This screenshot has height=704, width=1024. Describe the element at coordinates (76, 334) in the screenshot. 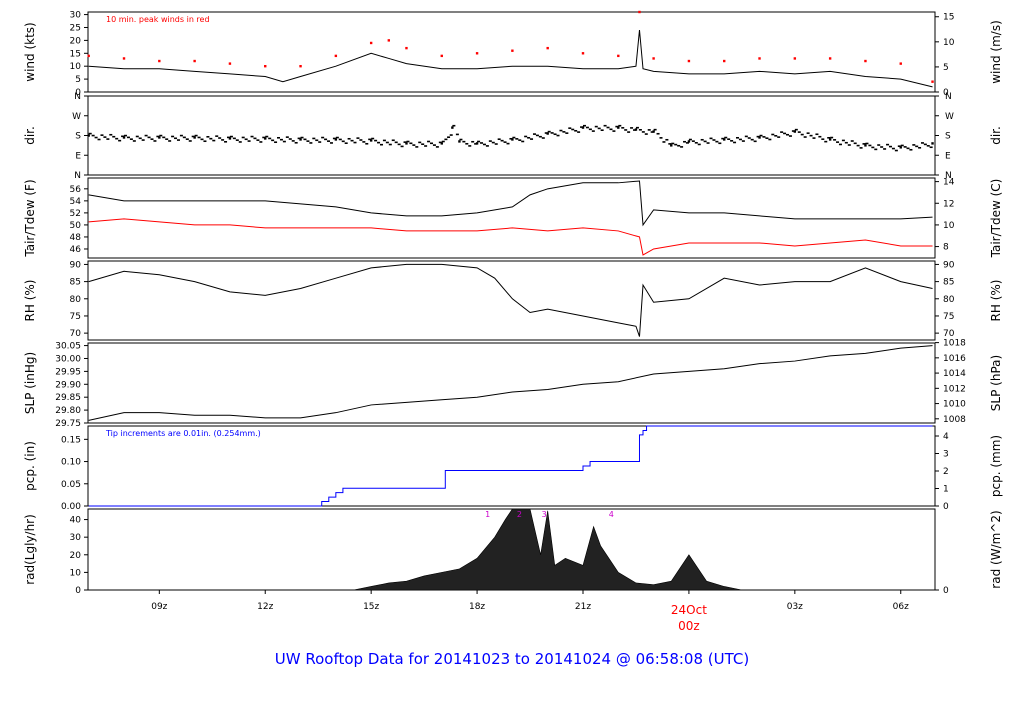

I see `rh-ytick-label: 70` at that location.